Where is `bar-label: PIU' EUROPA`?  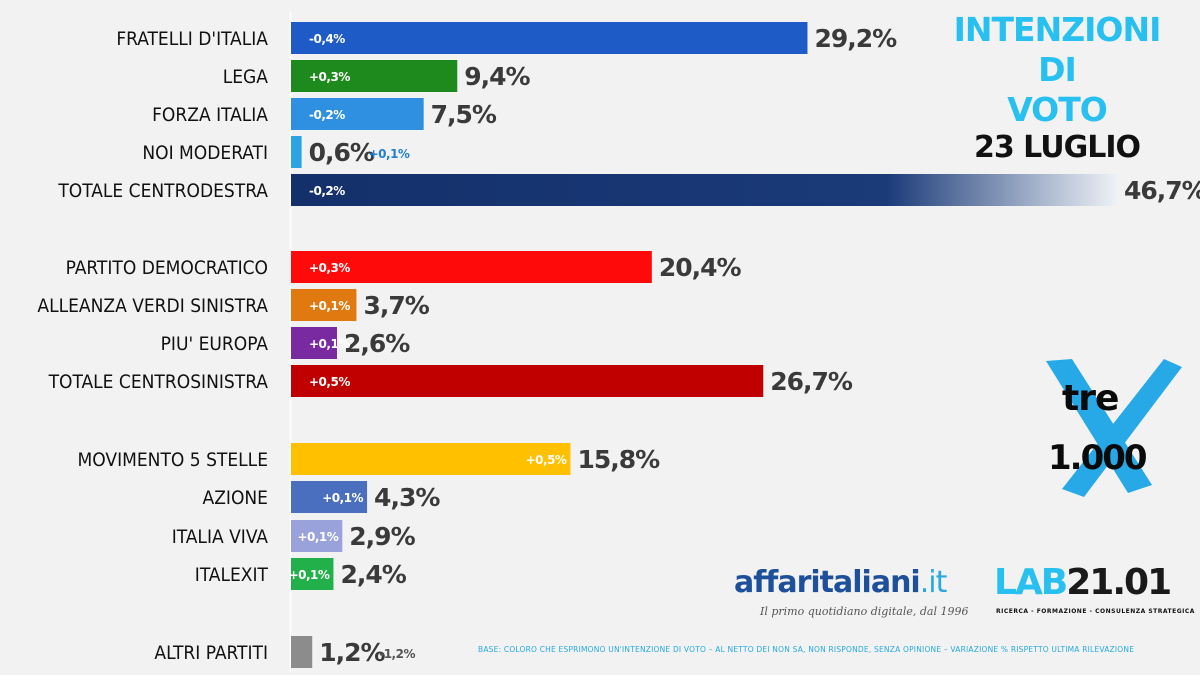 bar-label: PIU' EUROPA is located at coordinates (215, 344).